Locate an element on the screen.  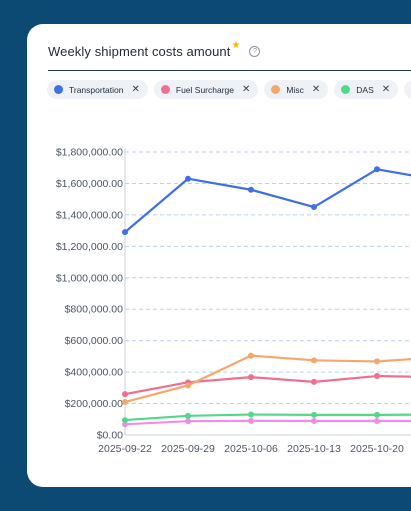
card-header: Weekly shipment costs amount ★ ? is located at coordinates (229, 49).